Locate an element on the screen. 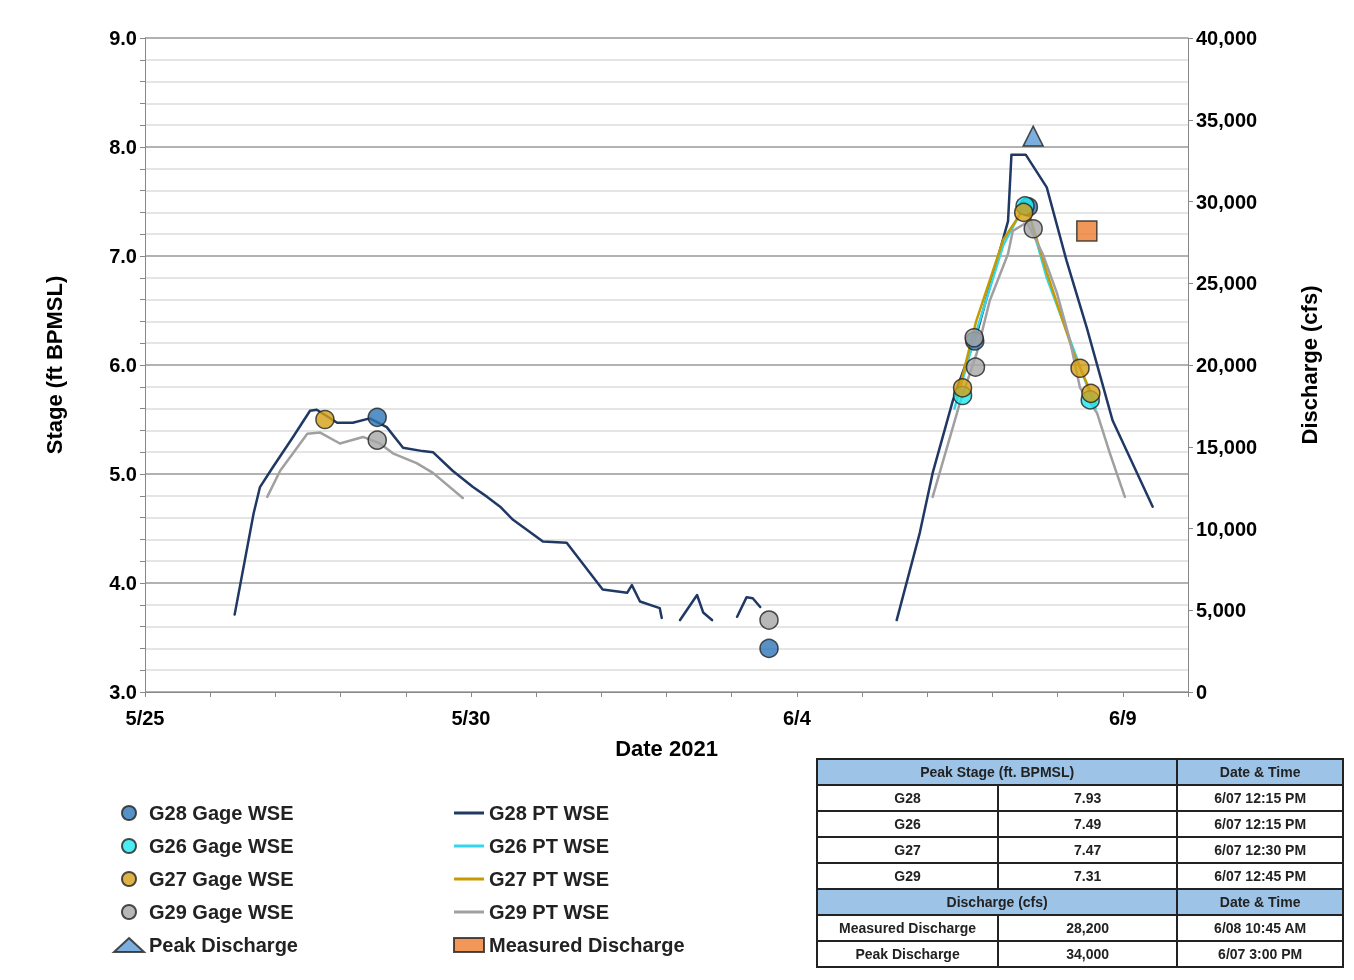 The width and height of the screenshot is (1354, 980). x-tick-label: 6/4 is located at coordinates (797, 718).